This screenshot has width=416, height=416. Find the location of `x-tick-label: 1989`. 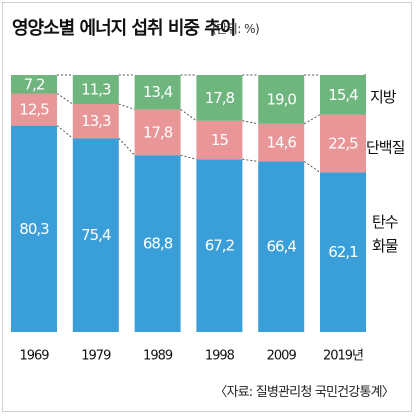

x-tick-label: 1989 is located at coordinates (158, 356).